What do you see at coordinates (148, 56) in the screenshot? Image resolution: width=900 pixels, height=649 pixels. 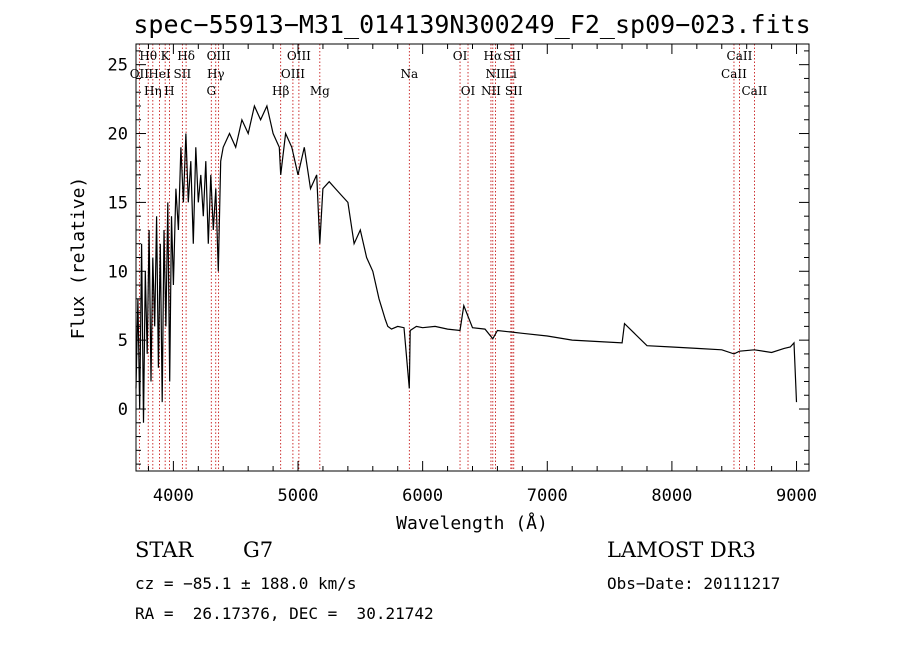 I see `spectral-line-label: Hθ` at bounding box center [148, 56].